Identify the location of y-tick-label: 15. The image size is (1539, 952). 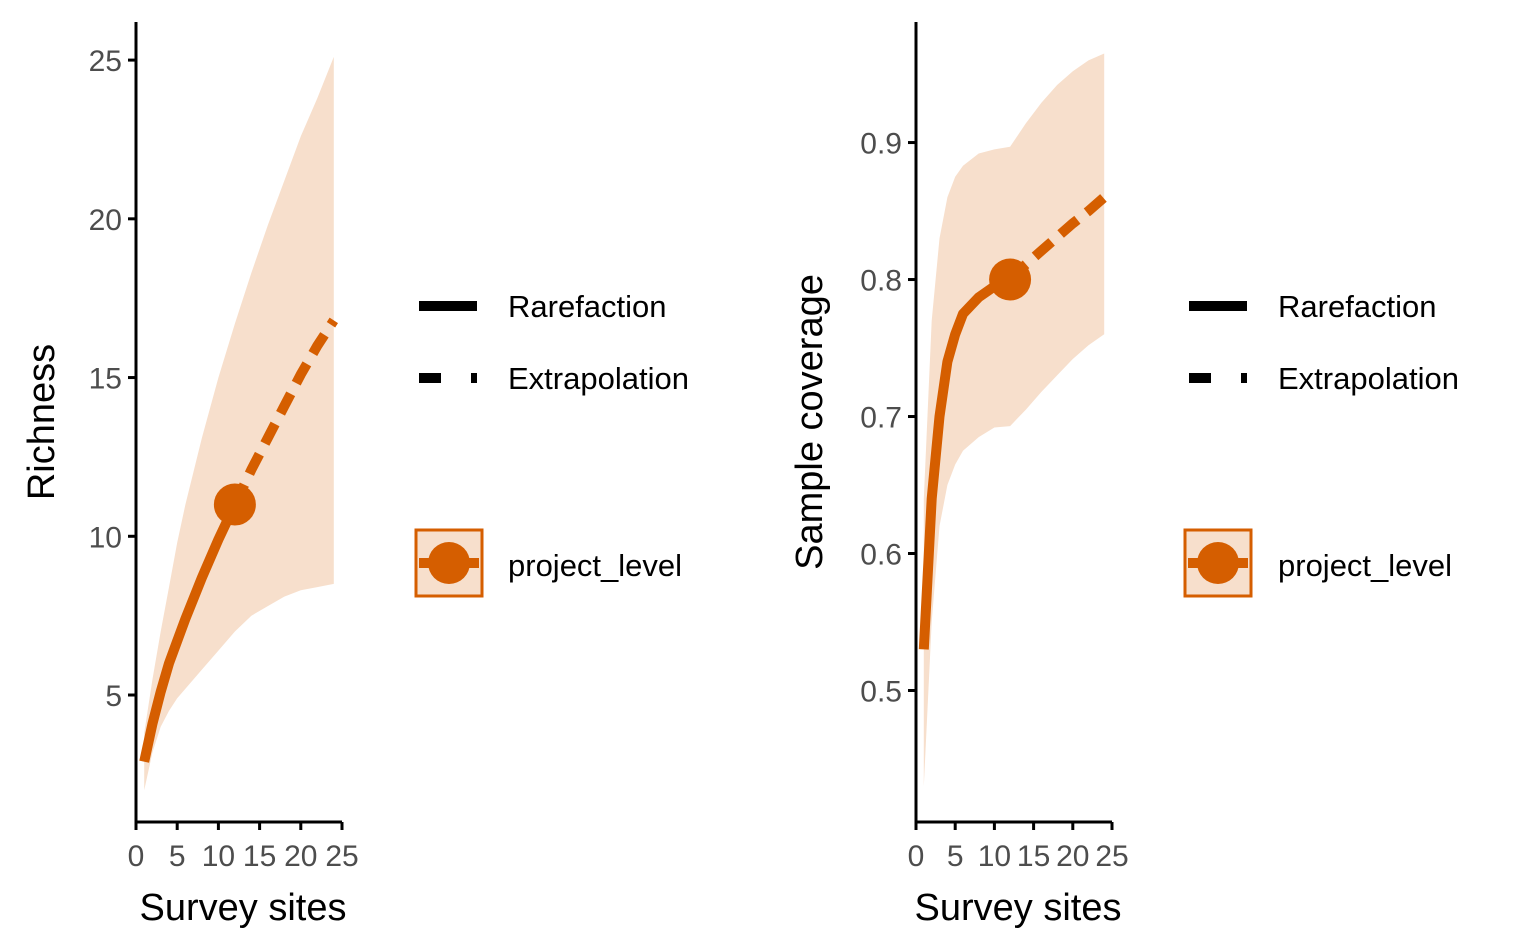
(105, 379).